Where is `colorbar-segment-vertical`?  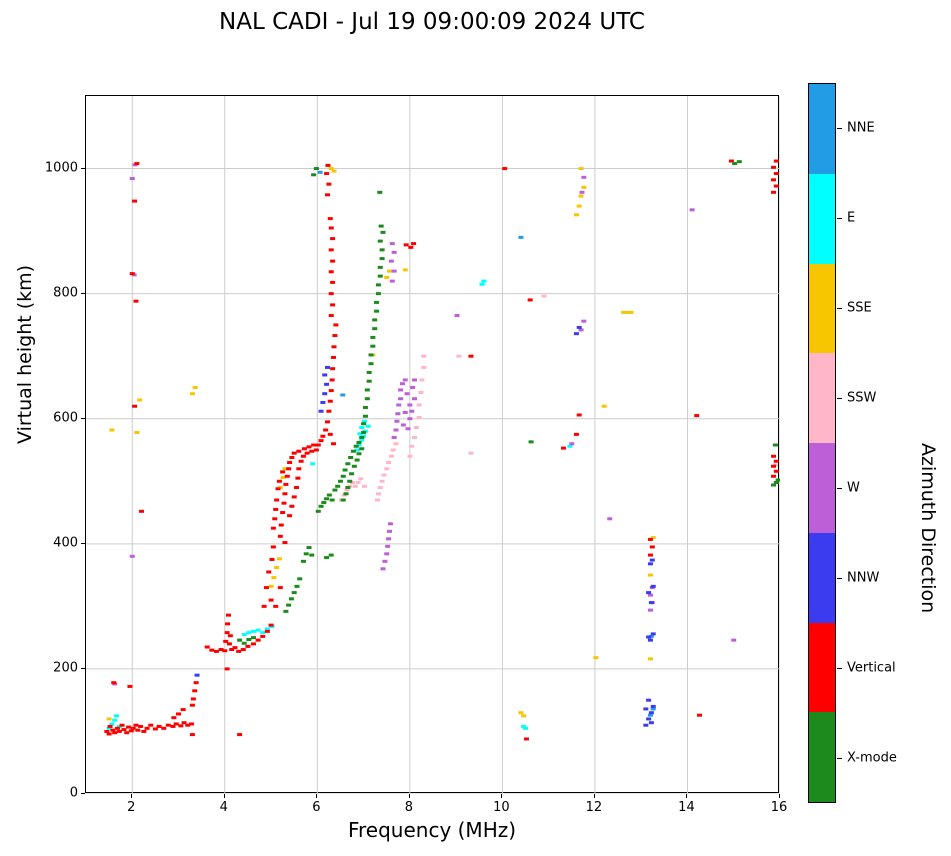
colorbar-segment-vertical is located at coordinates (822, 667).